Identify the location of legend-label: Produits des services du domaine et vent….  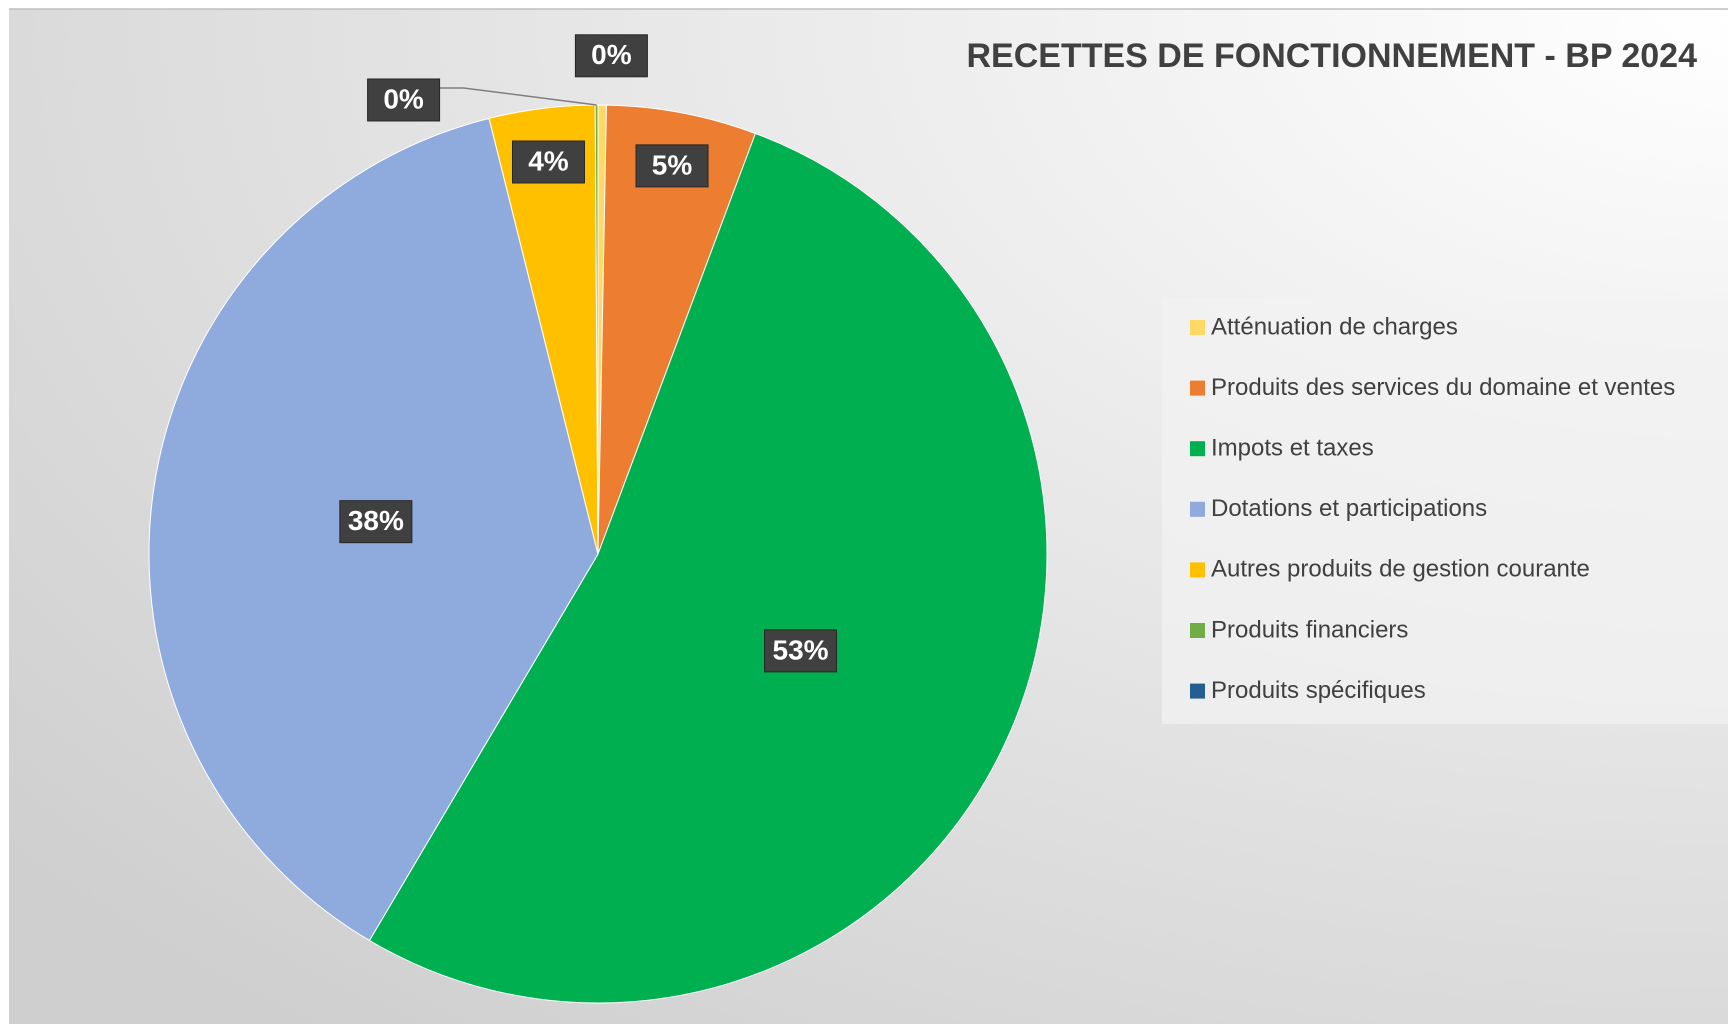
(1443, 387).